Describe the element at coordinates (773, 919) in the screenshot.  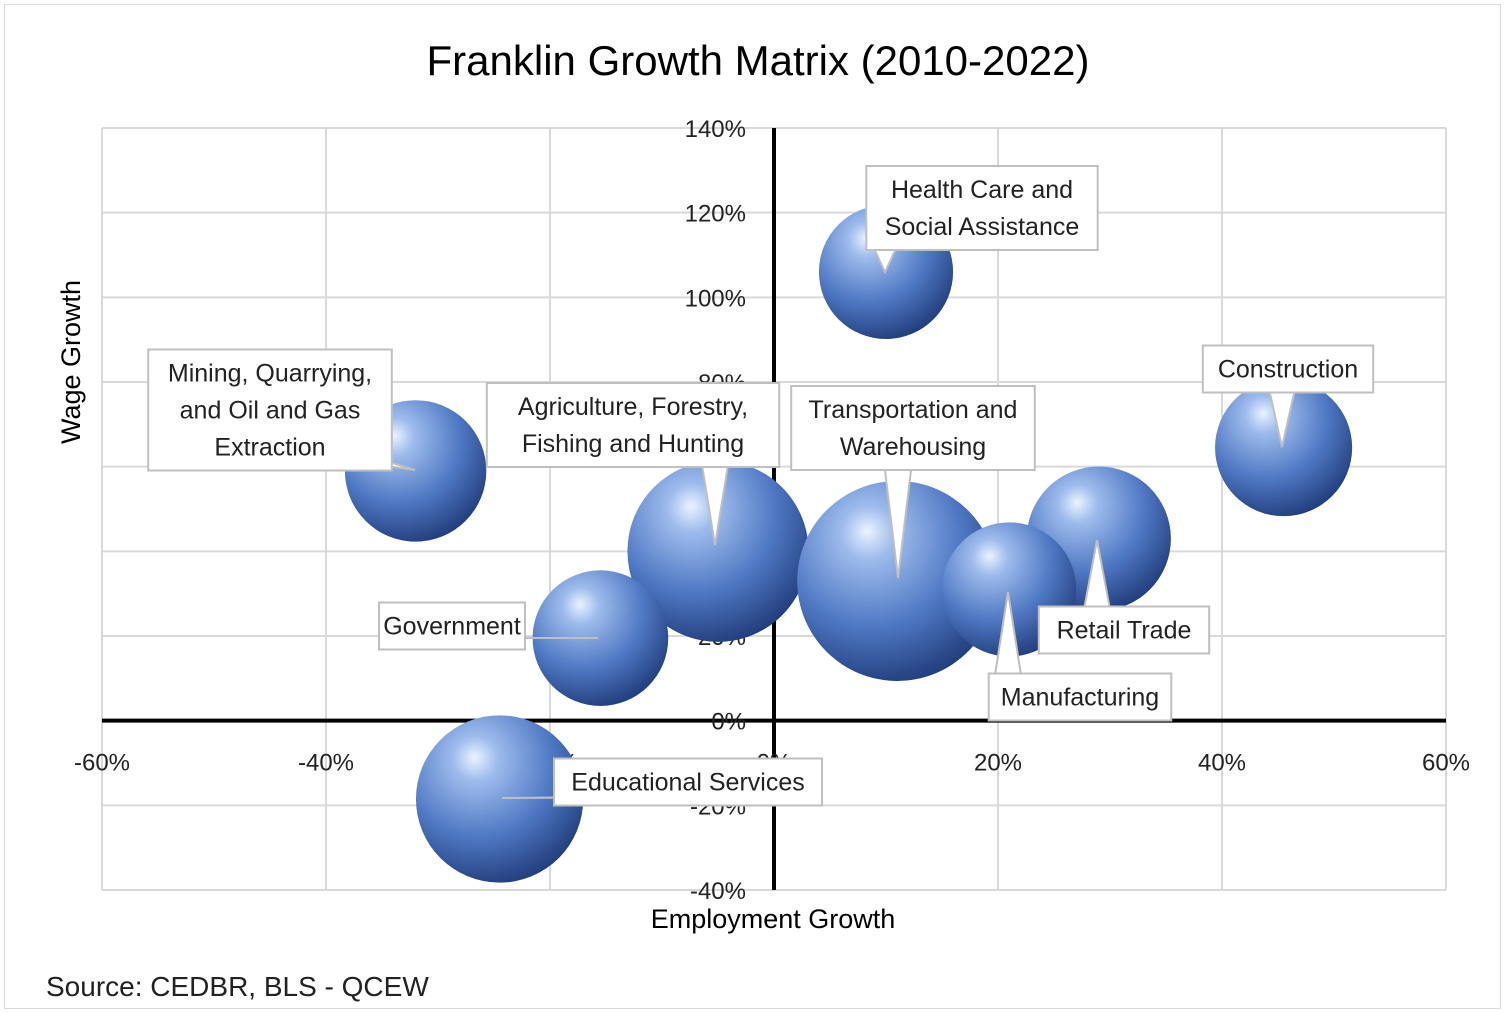
I see `x-axis-title: Employment Growth` at that location.